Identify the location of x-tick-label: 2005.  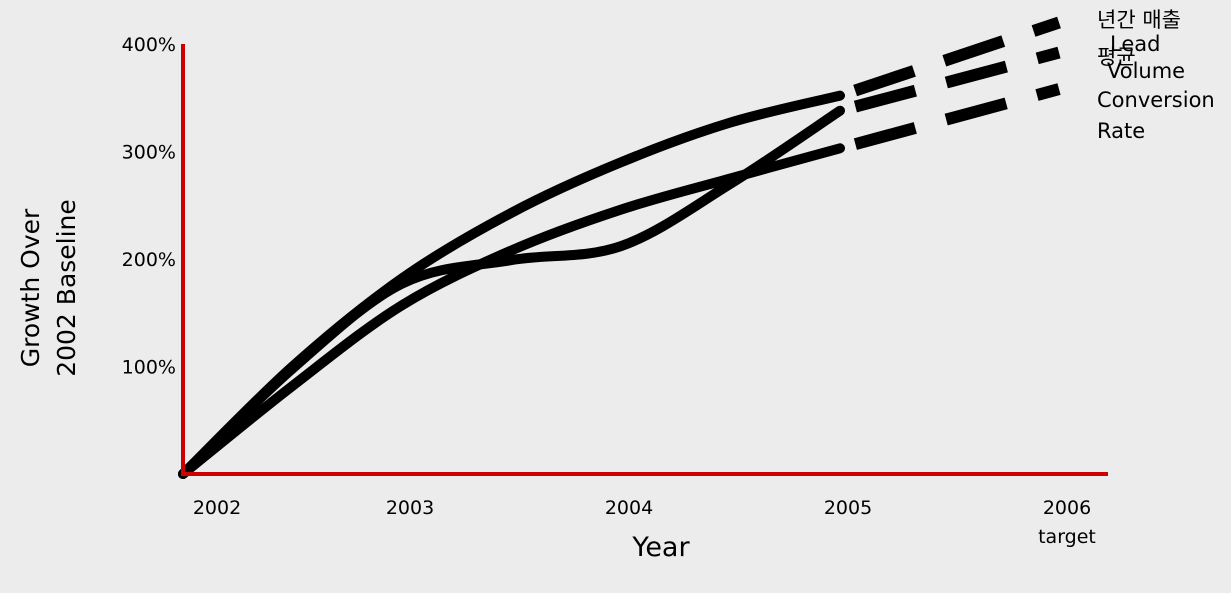
(848, 508).